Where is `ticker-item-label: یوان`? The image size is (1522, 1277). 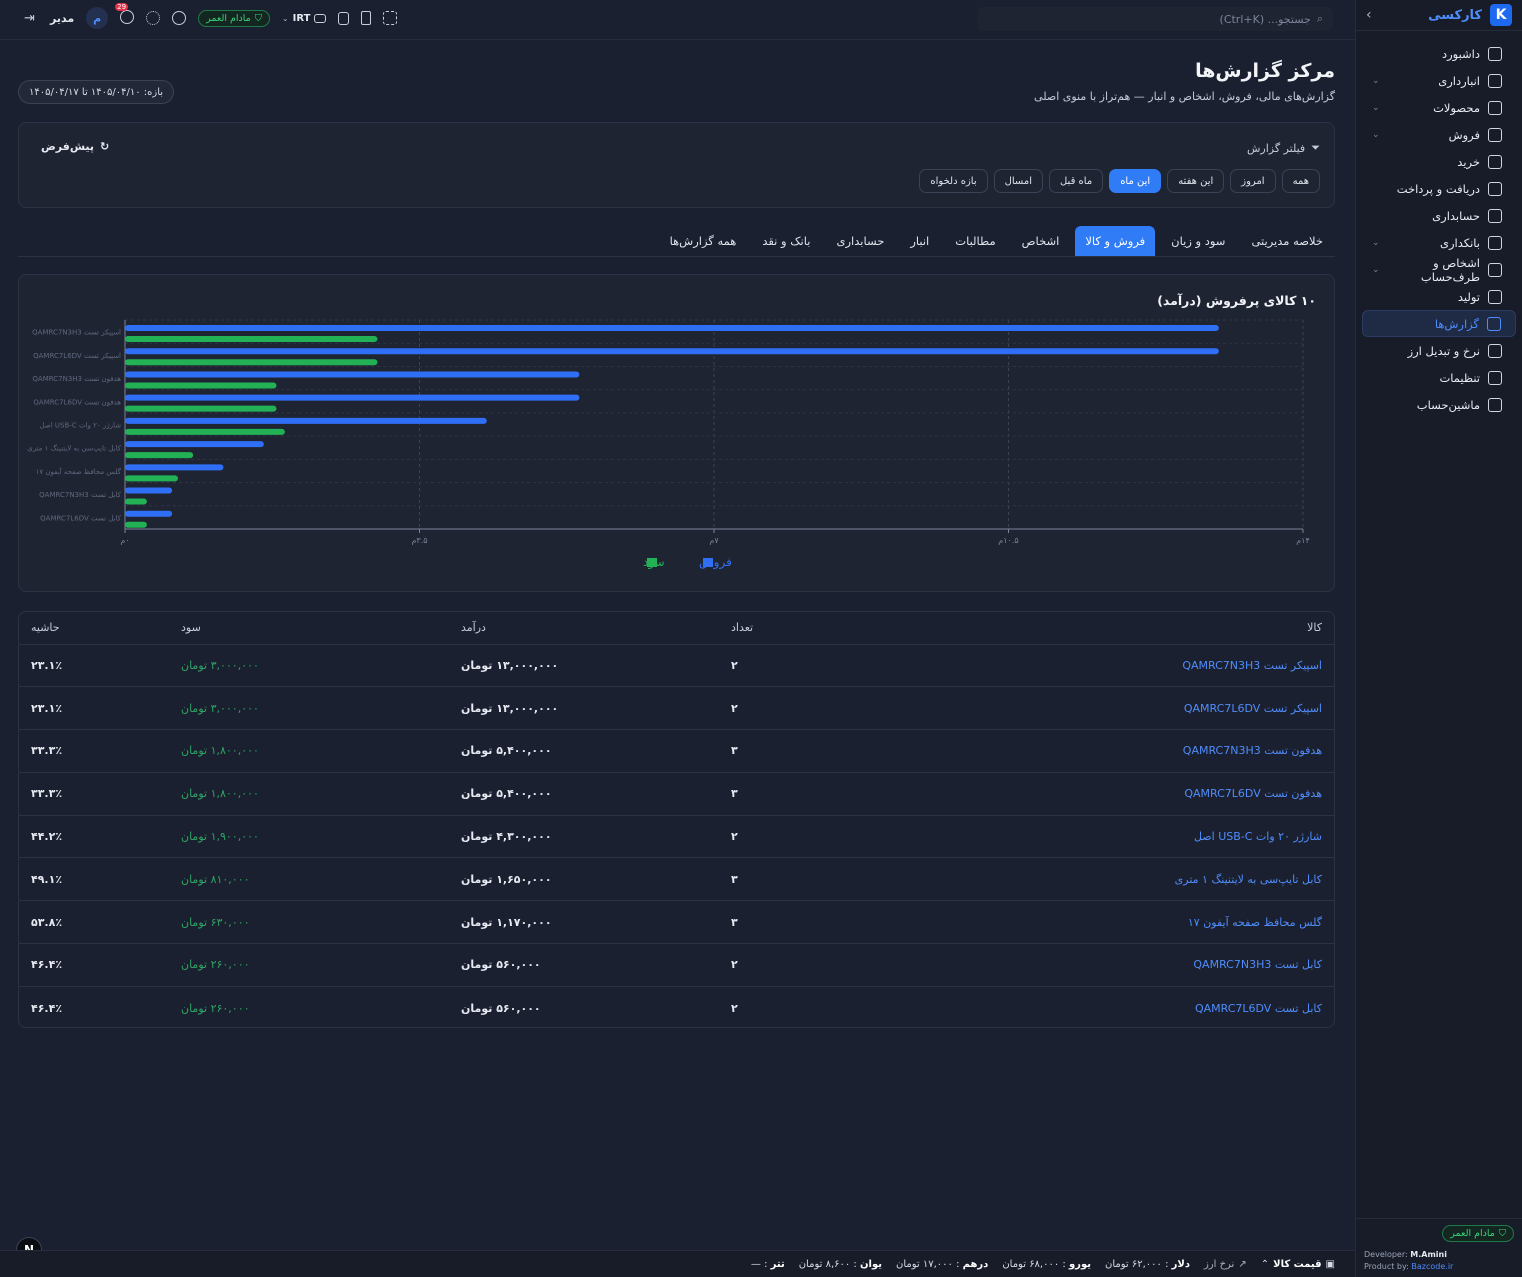
ticker-item-label: یوان is located at coordinates (870, 1264).